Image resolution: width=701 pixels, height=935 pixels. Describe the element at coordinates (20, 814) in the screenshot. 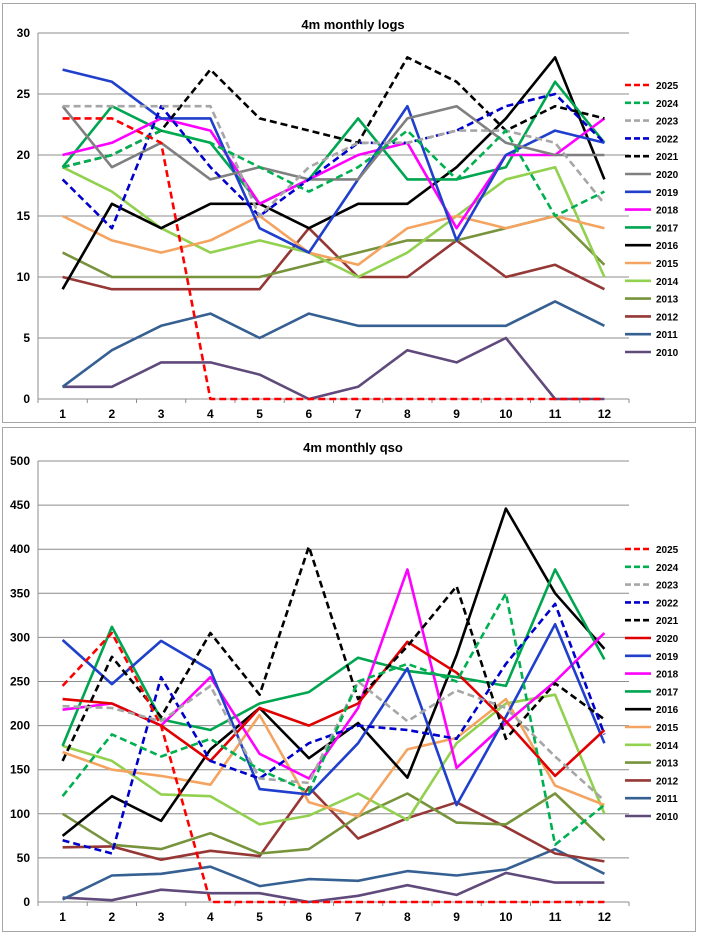

I see `y-tick-label: 100` at that location.